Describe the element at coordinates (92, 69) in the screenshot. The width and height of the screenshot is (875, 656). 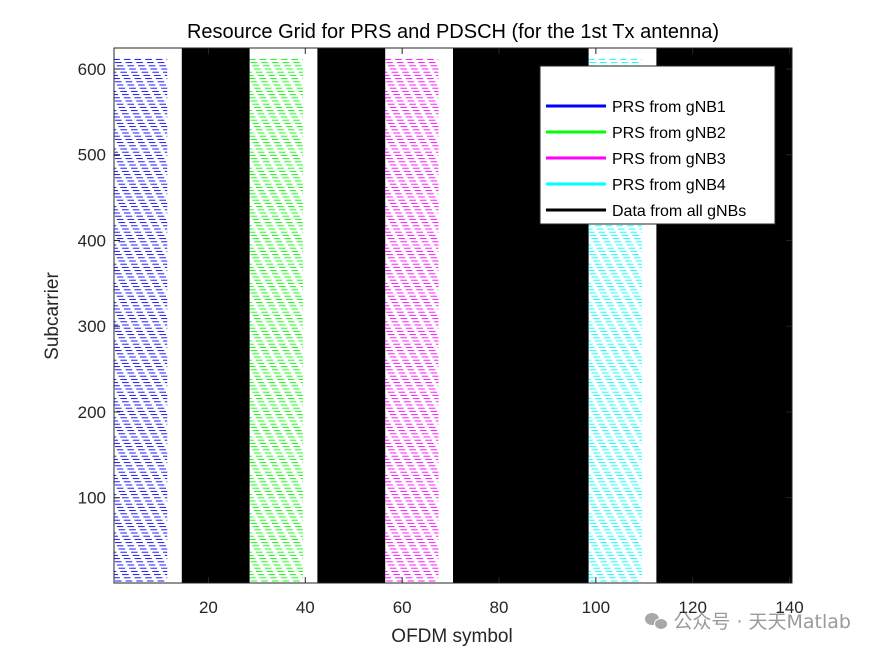
I see `y-tick-label: 600` at that location.